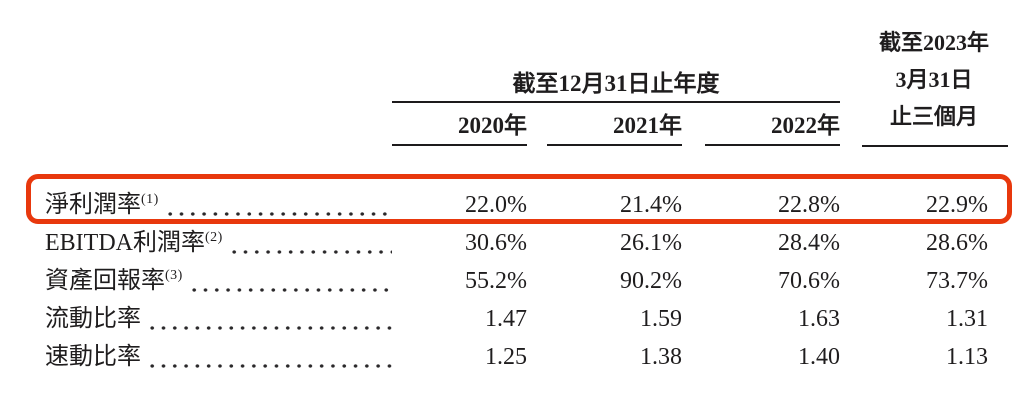  I want to click on column-header-2020: 2020年, so click(459, 126).